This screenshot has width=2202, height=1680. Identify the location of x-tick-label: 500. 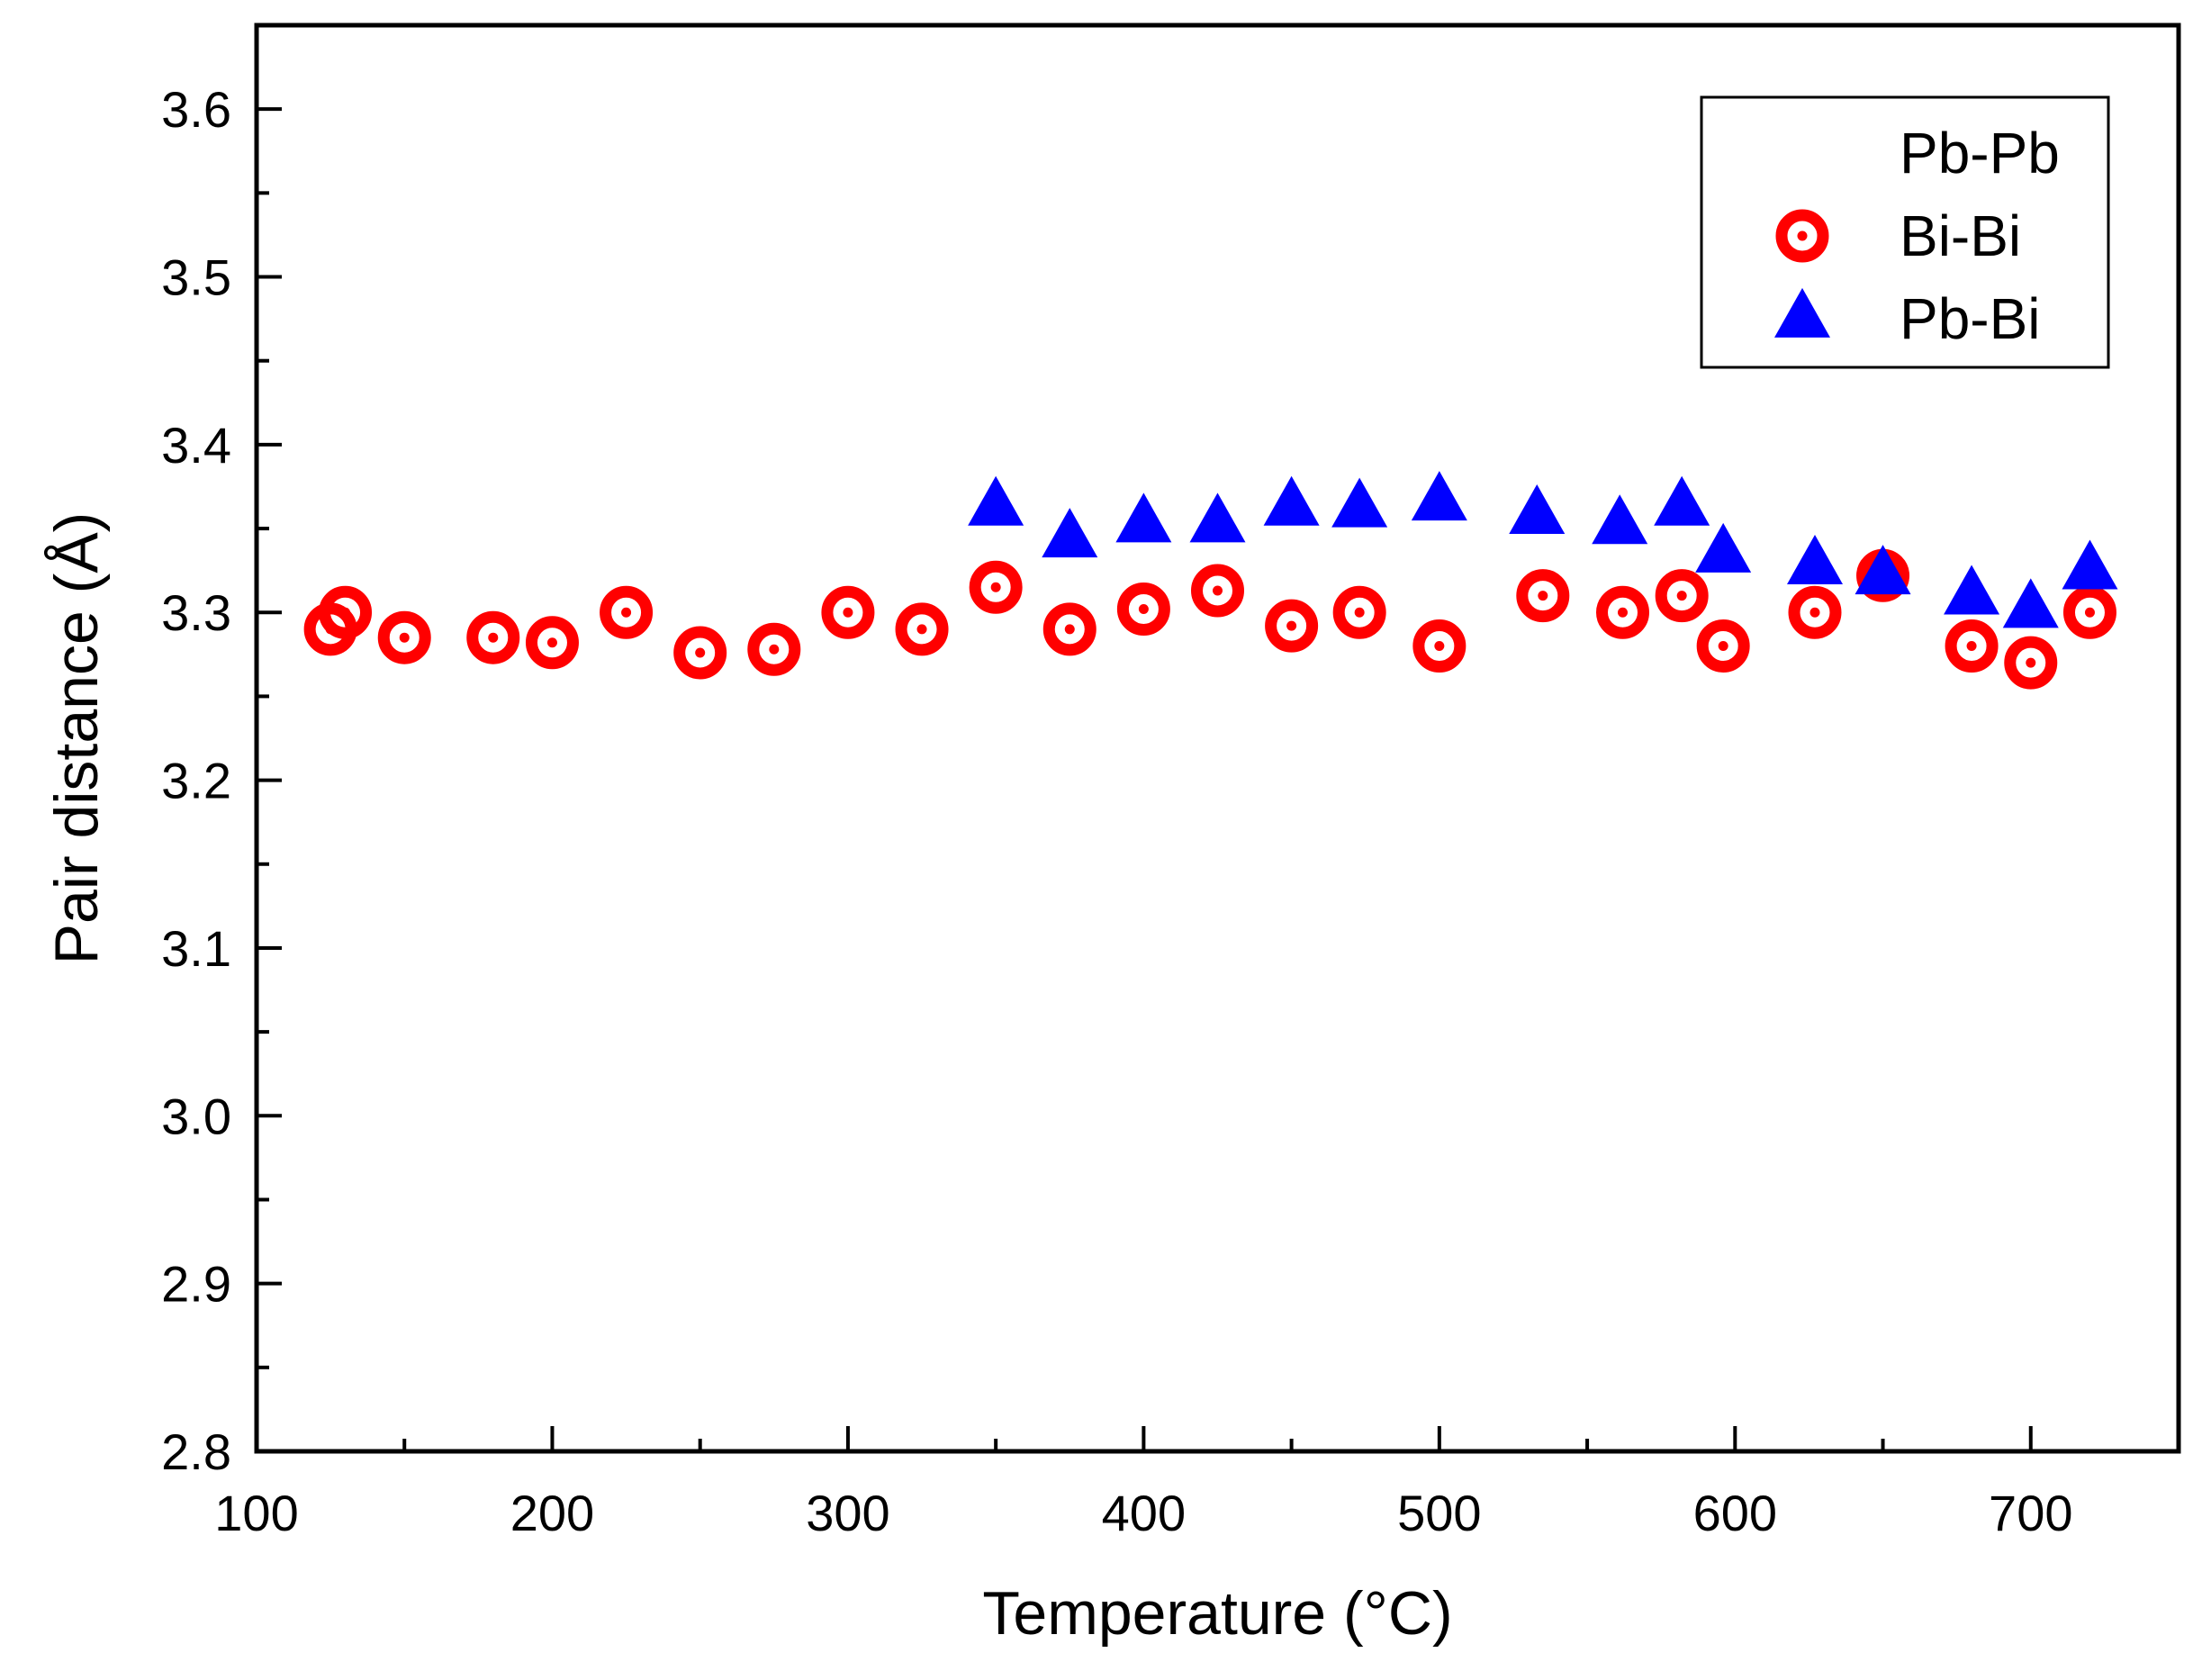
(1439, 1513).